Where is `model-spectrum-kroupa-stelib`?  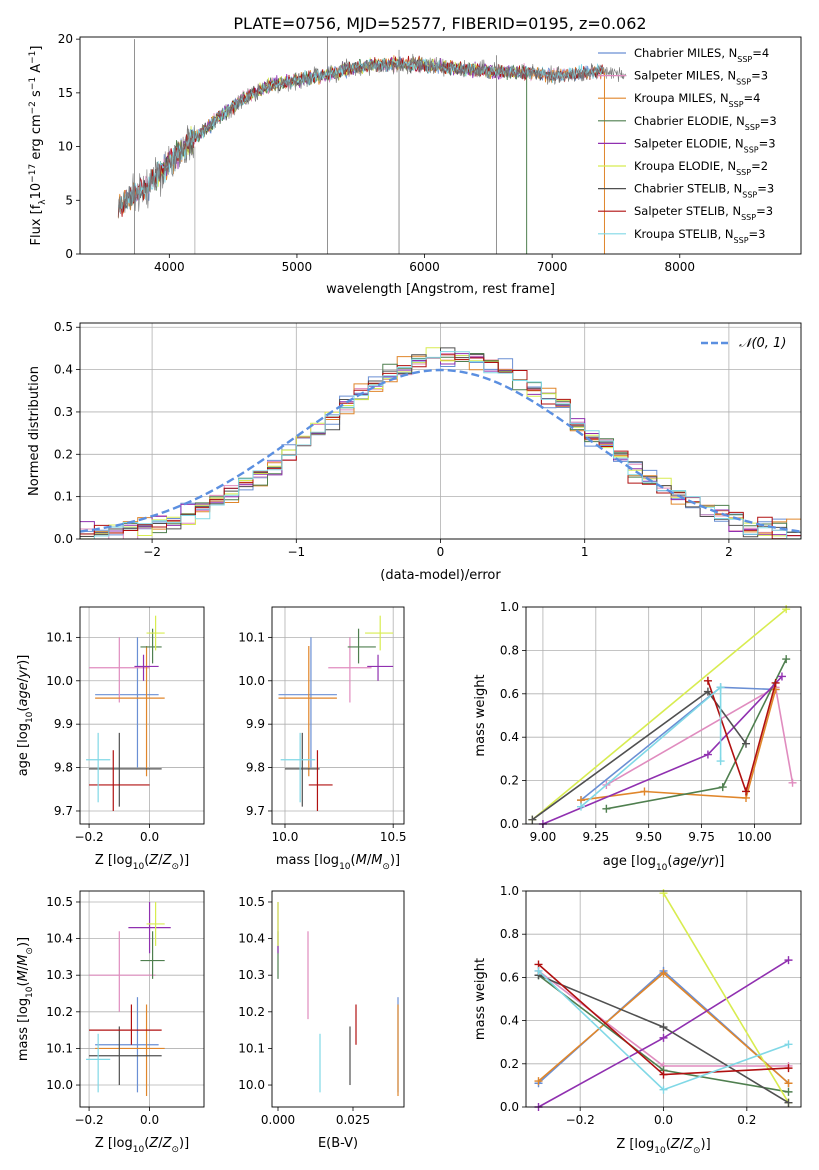 model-spectrum-kroupa-stelib is located at coordinates (360, 133).